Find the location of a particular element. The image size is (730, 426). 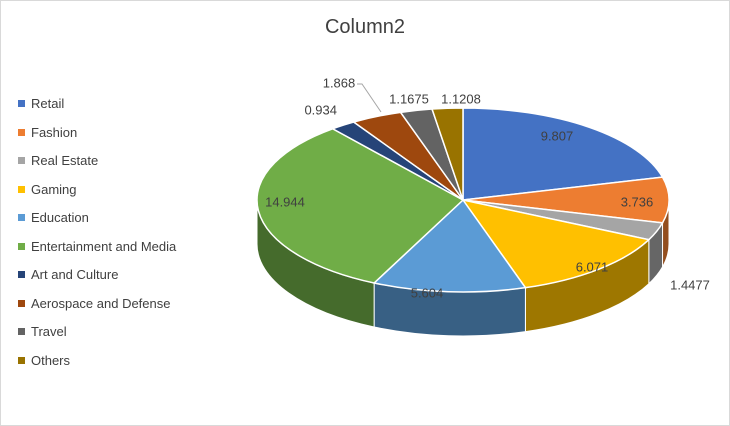

legend-item-aerospace-and-defense: Aerospace and Defense is located at coordinates (94, 303).